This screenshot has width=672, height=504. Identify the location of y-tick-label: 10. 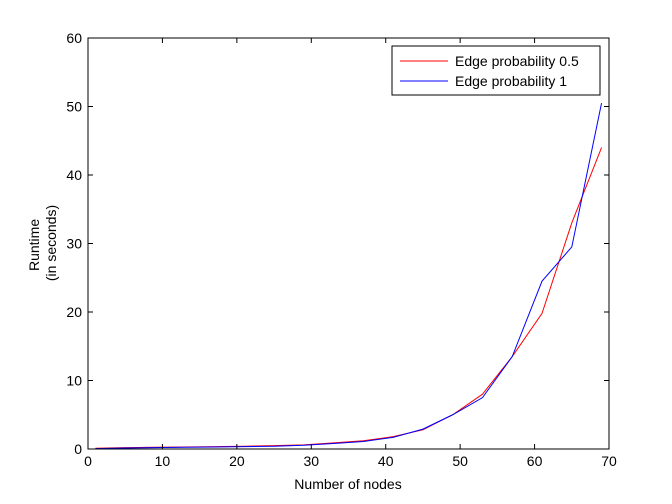
(74, 381).